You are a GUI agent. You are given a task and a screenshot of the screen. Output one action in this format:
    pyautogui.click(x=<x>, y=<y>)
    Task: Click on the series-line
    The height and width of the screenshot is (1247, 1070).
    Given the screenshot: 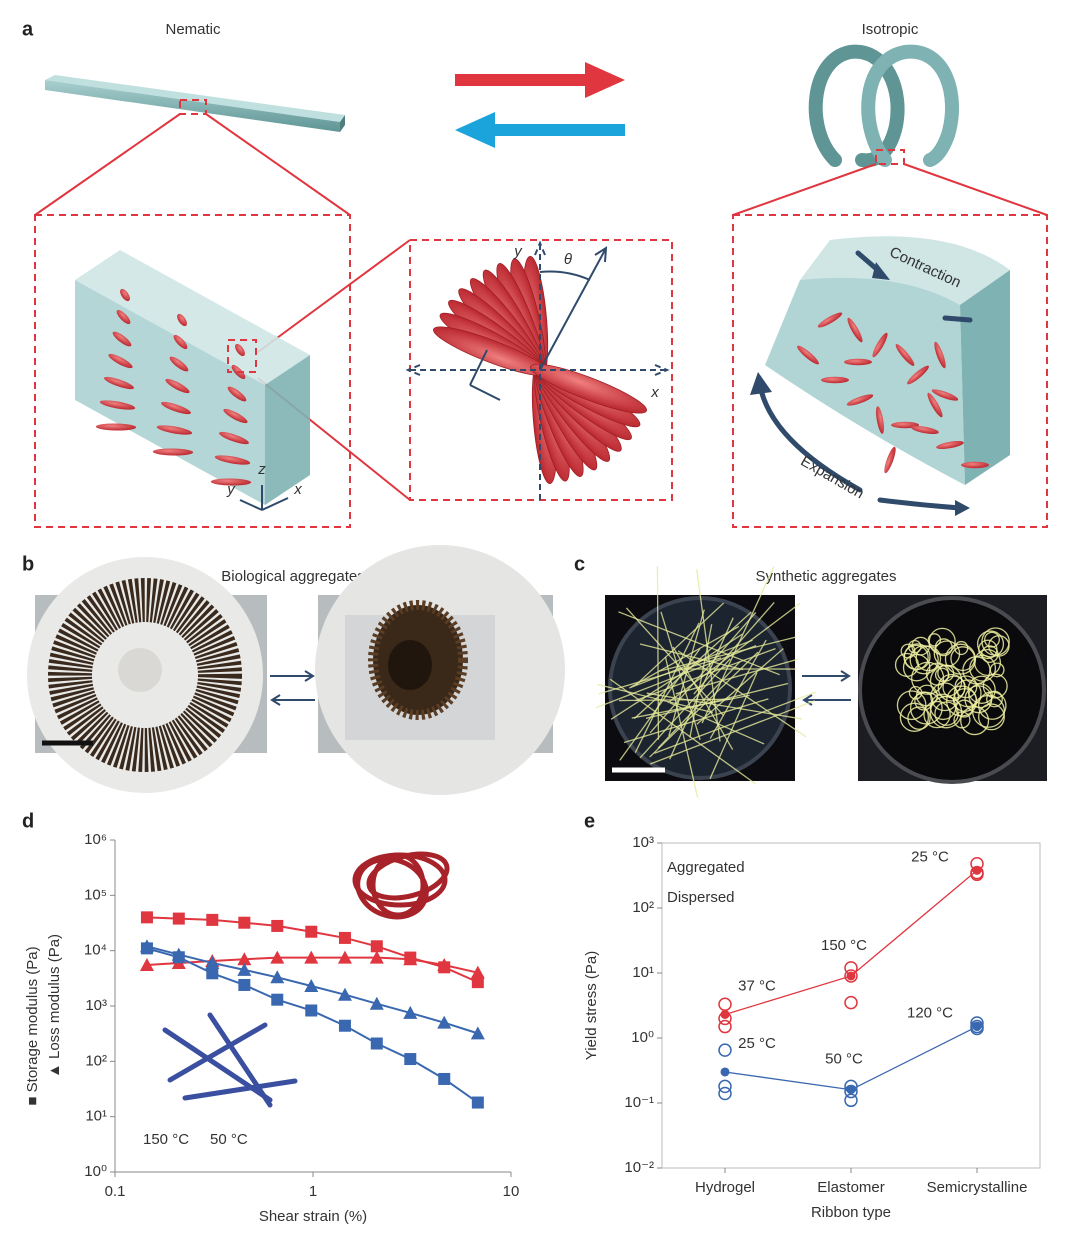 What is the action you would take?
    pyautogui.click(x=312, y=1025)
    